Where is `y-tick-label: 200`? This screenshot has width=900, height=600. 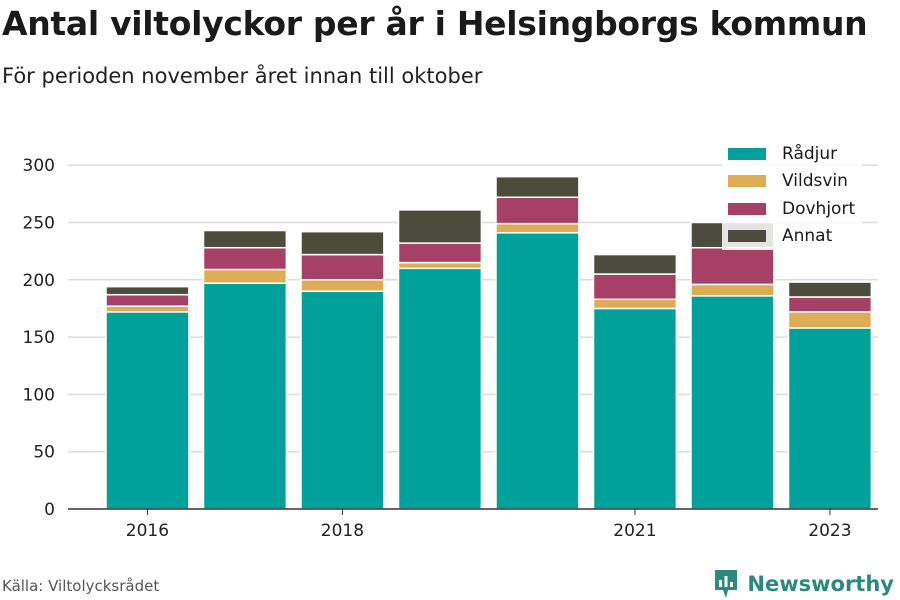
y-tick-label: 200 is located at coordinates (39, 281).